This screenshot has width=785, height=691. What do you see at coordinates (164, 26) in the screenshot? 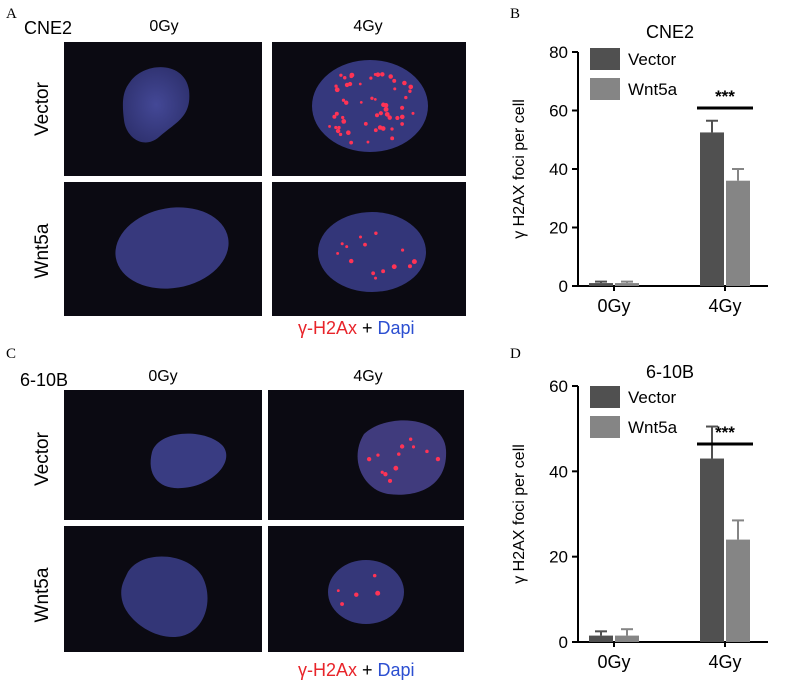
I see `dose-label-a-0gy: 0Gy` at bounding box center [164, 26].